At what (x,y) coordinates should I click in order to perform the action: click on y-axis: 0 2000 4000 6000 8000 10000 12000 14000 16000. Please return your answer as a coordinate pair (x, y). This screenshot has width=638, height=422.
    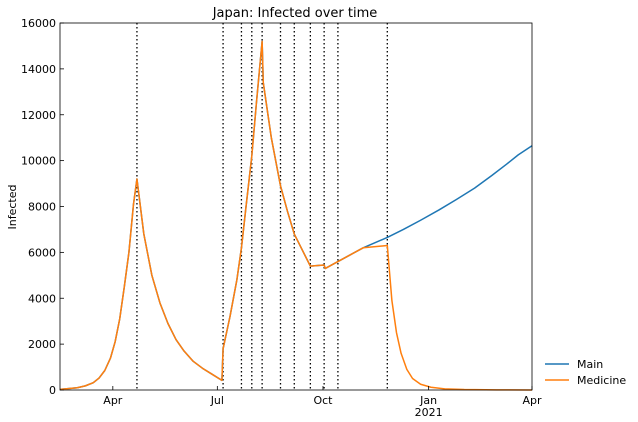
    Looking at the image, I should click on (42, 207).